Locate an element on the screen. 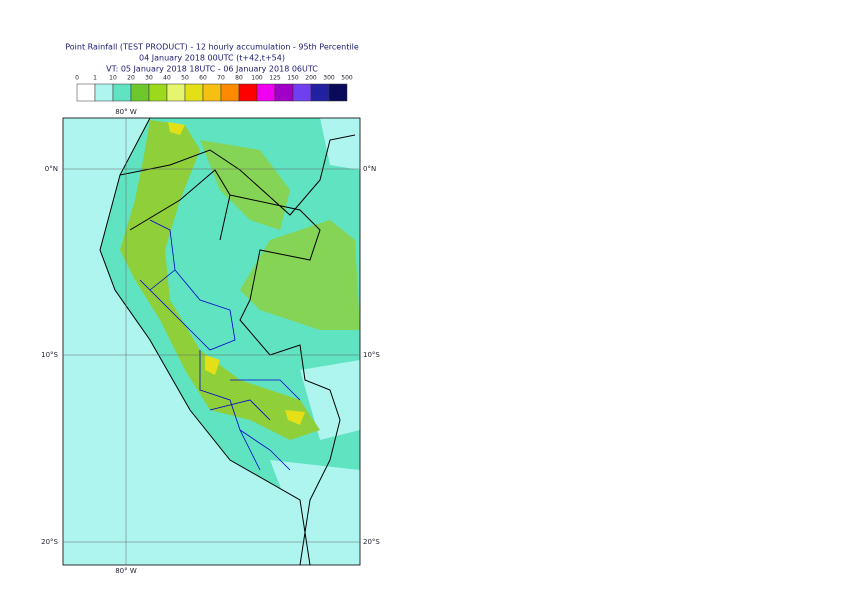  legend-label: 1 is located at coordinates (95, 78).